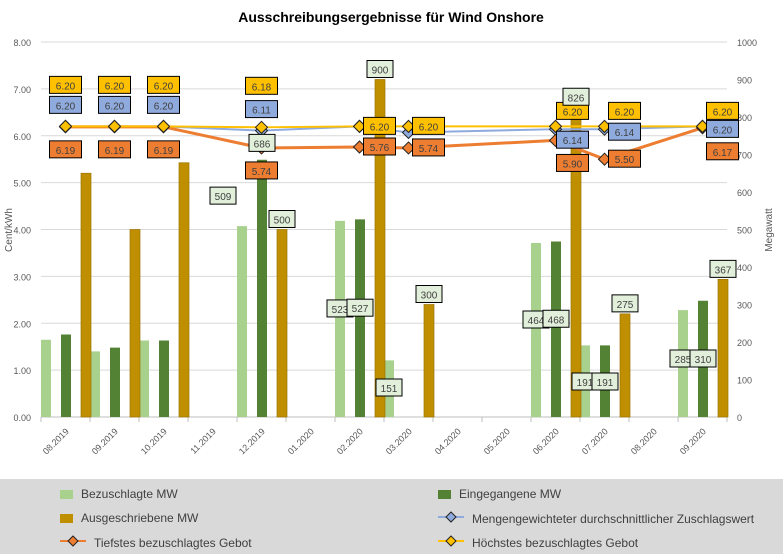 This screenshot has width=783, height=554. Describe the element at coordinates (154, 441) in the screenshot. I see `x-tick-label: 10.2019` at that location.